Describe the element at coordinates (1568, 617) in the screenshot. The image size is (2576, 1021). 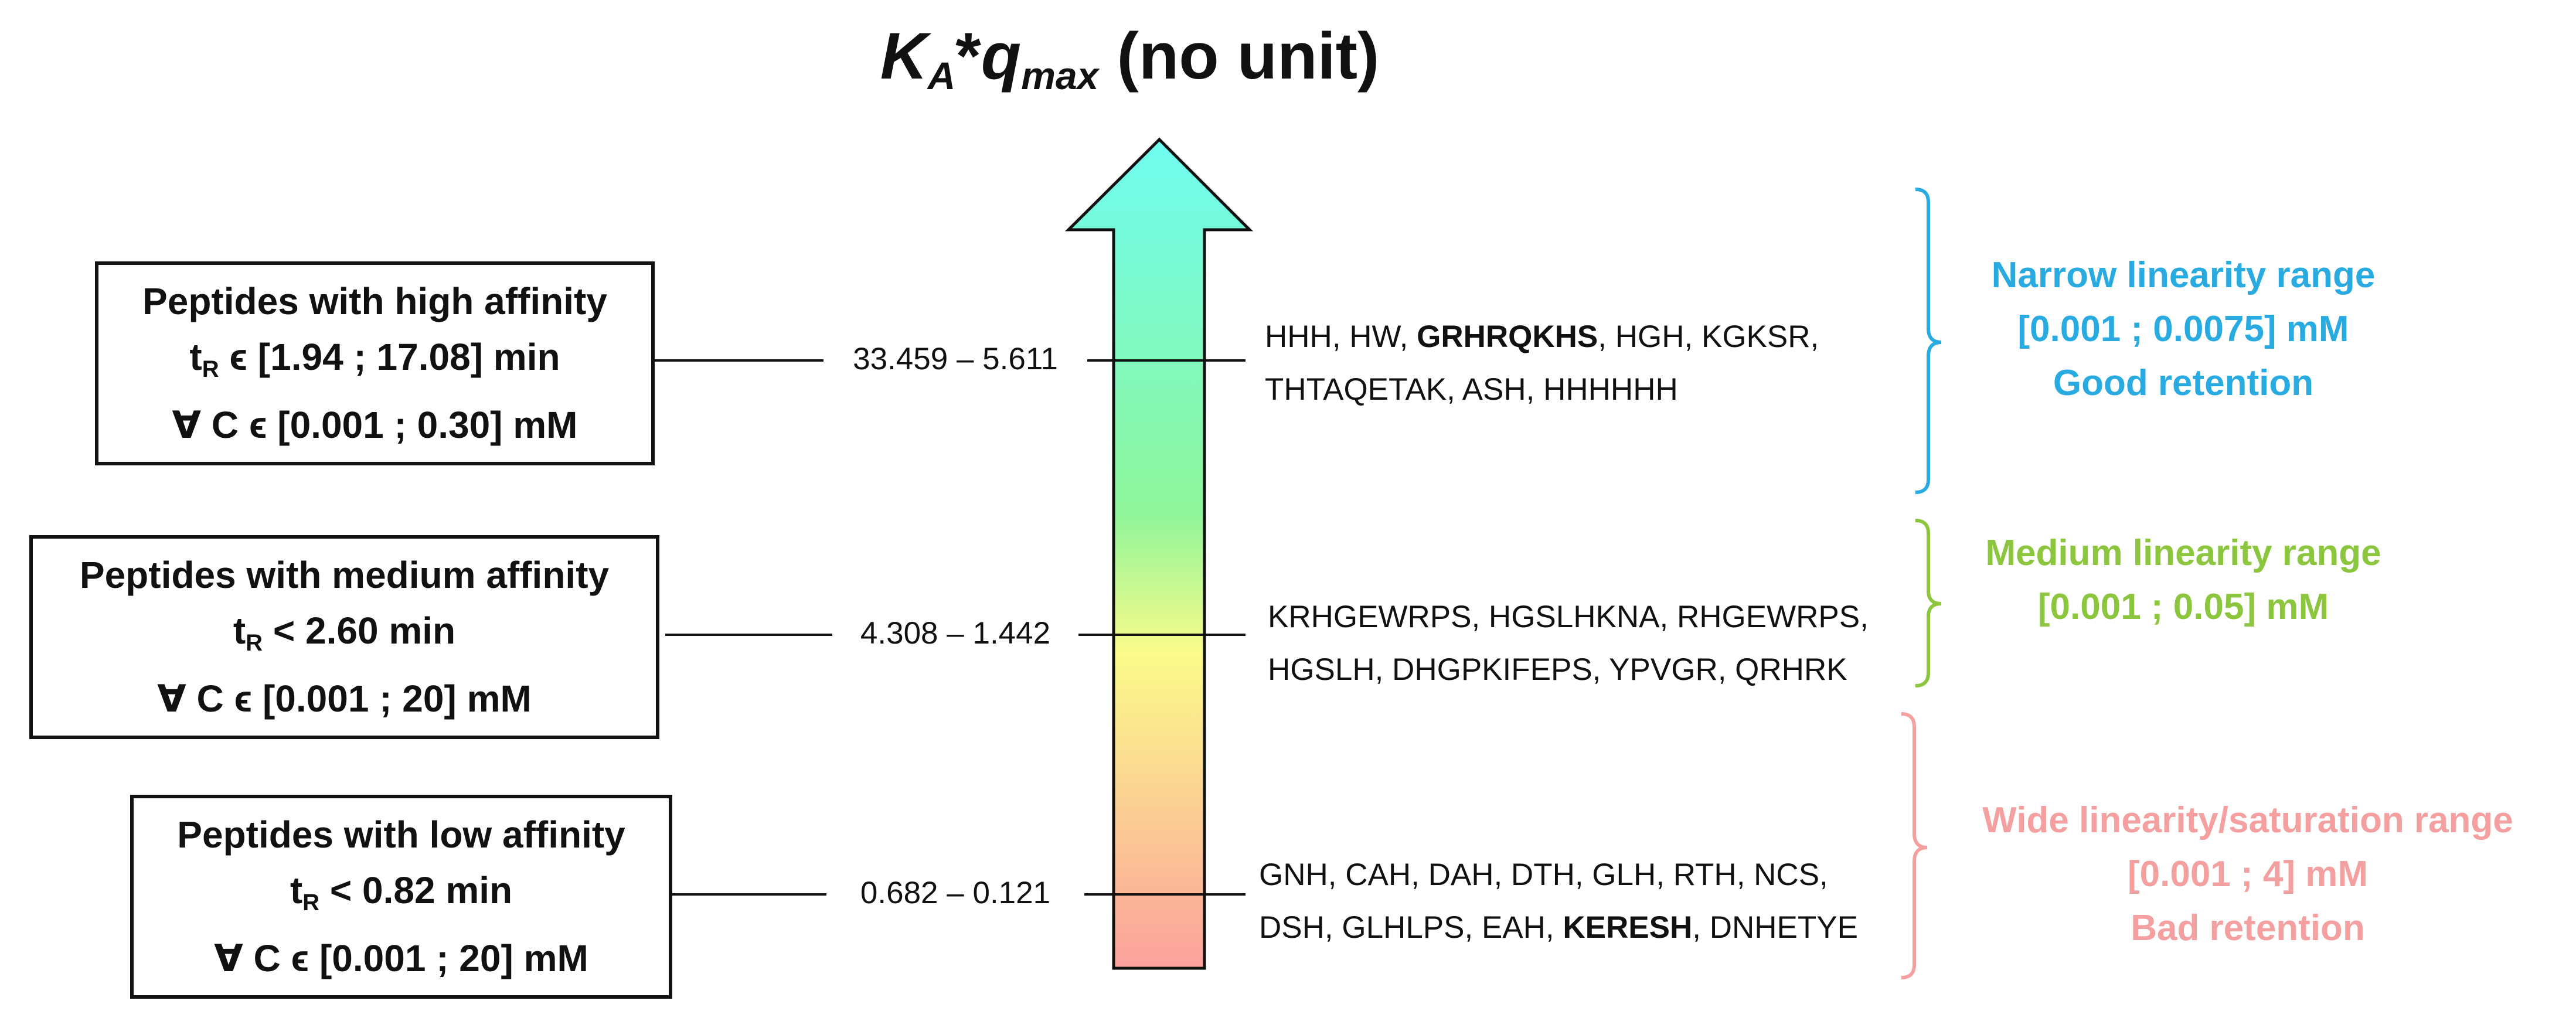
I see `sequences-medium-line1: KRHGEWRPS, HGSLHKNA, RHGEWRPS,` at that location.